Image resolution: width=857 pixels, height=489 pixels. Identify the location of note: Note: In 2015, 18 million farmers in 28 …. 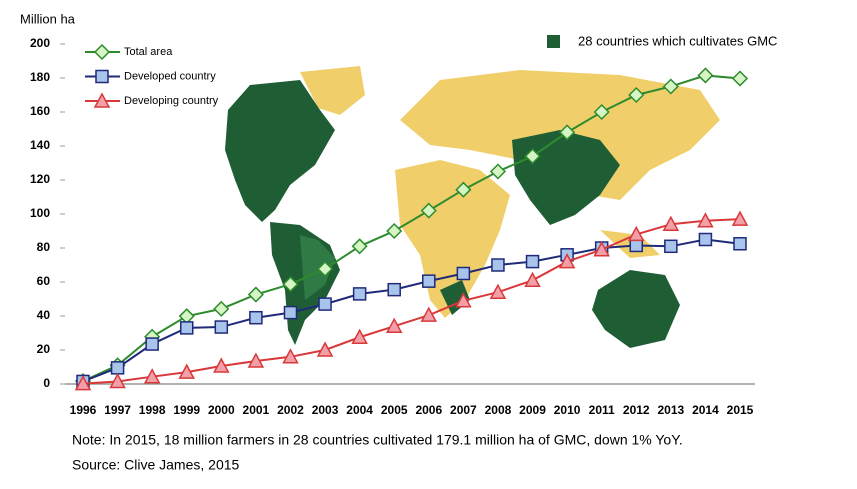
(377, 440).